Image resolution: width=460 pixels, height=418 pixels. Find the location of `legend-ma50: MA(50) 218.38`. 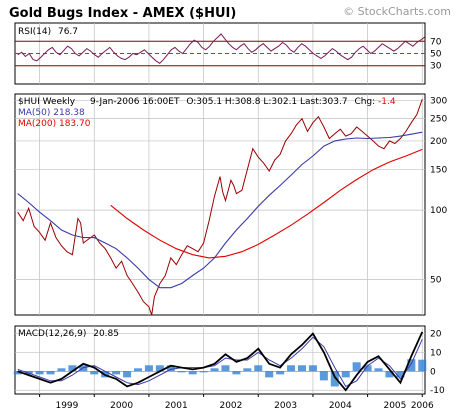

legend-ma50: MA(50) 218.38 is located at coordinates (51, 113).